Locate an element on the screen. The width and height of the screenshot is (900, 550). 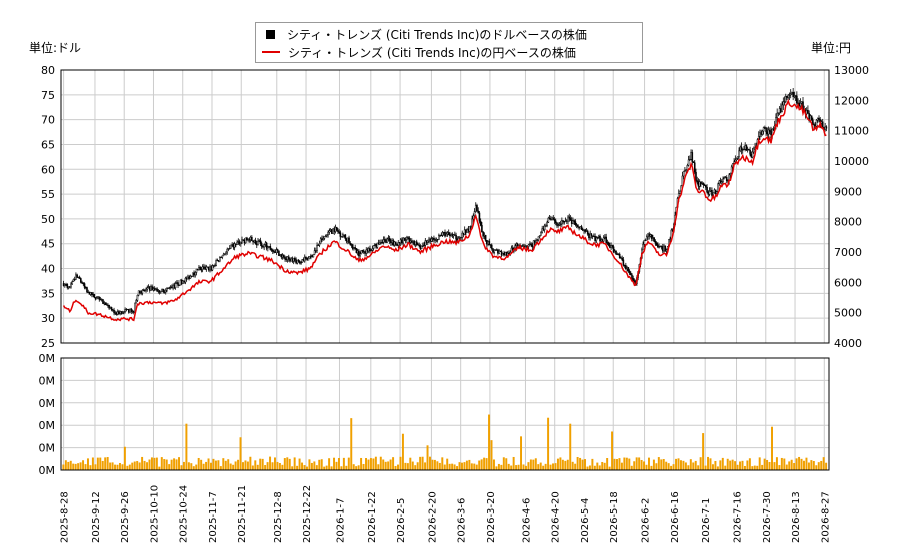
x-tick-label: 2026-7-30 is located at coordinates (767, 517).